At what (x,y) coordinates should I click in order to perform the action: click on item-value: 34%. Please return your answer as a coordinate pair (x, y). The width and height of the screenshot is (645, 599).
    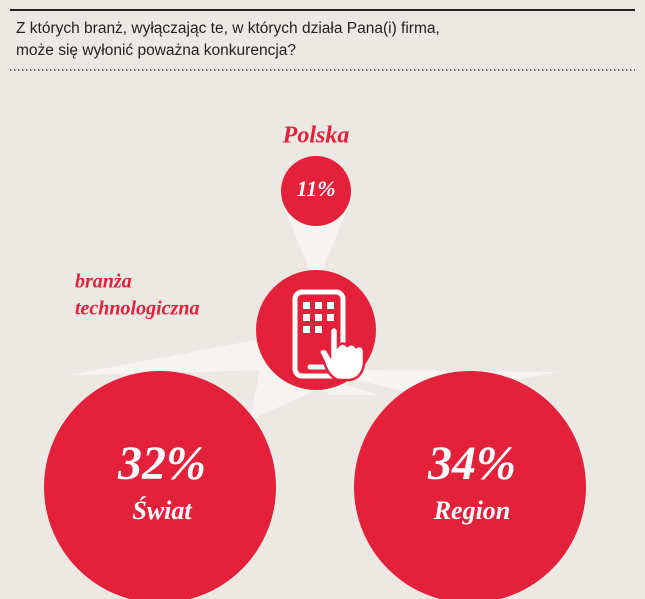
    Looking at the image, I should click on (471, 463).